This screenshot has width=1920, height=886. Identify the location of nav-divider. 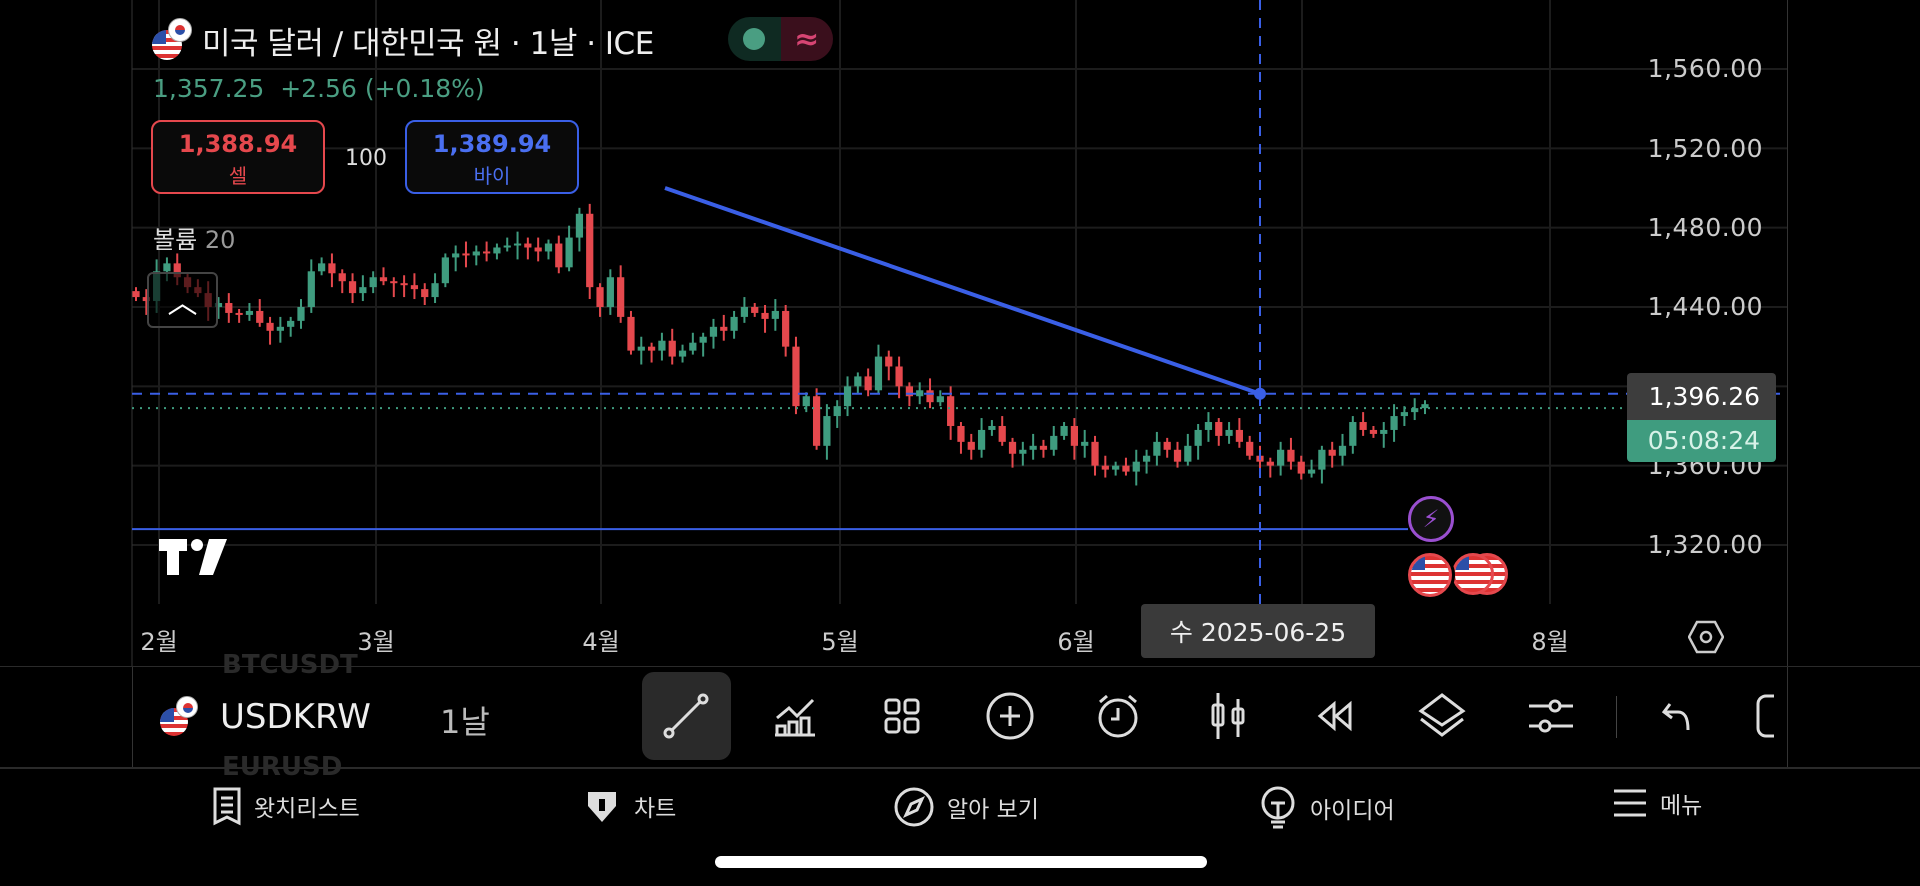
(960, 768).